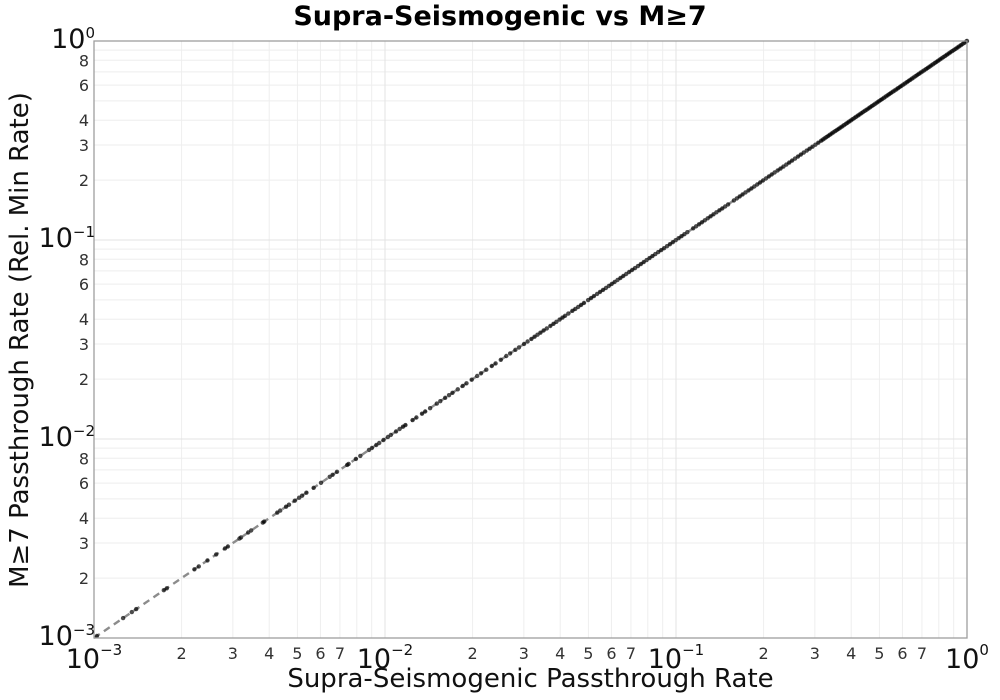 The height and width of the screenshot is (700, 1000). I want to click on y-axis-label: M≥7 Passthrough Rate (Rel. Min Rate), so click(20, 340).